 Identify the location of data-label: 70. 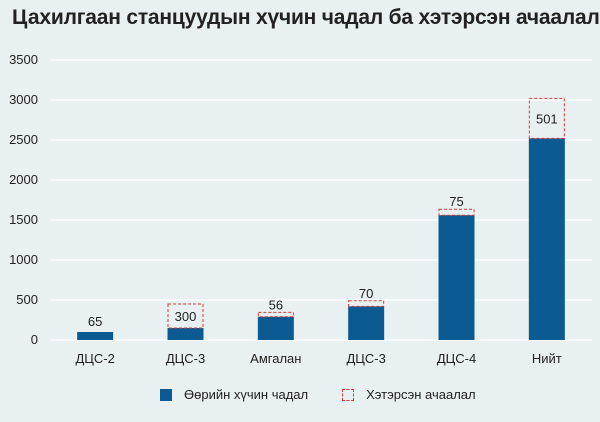
(366, 293).